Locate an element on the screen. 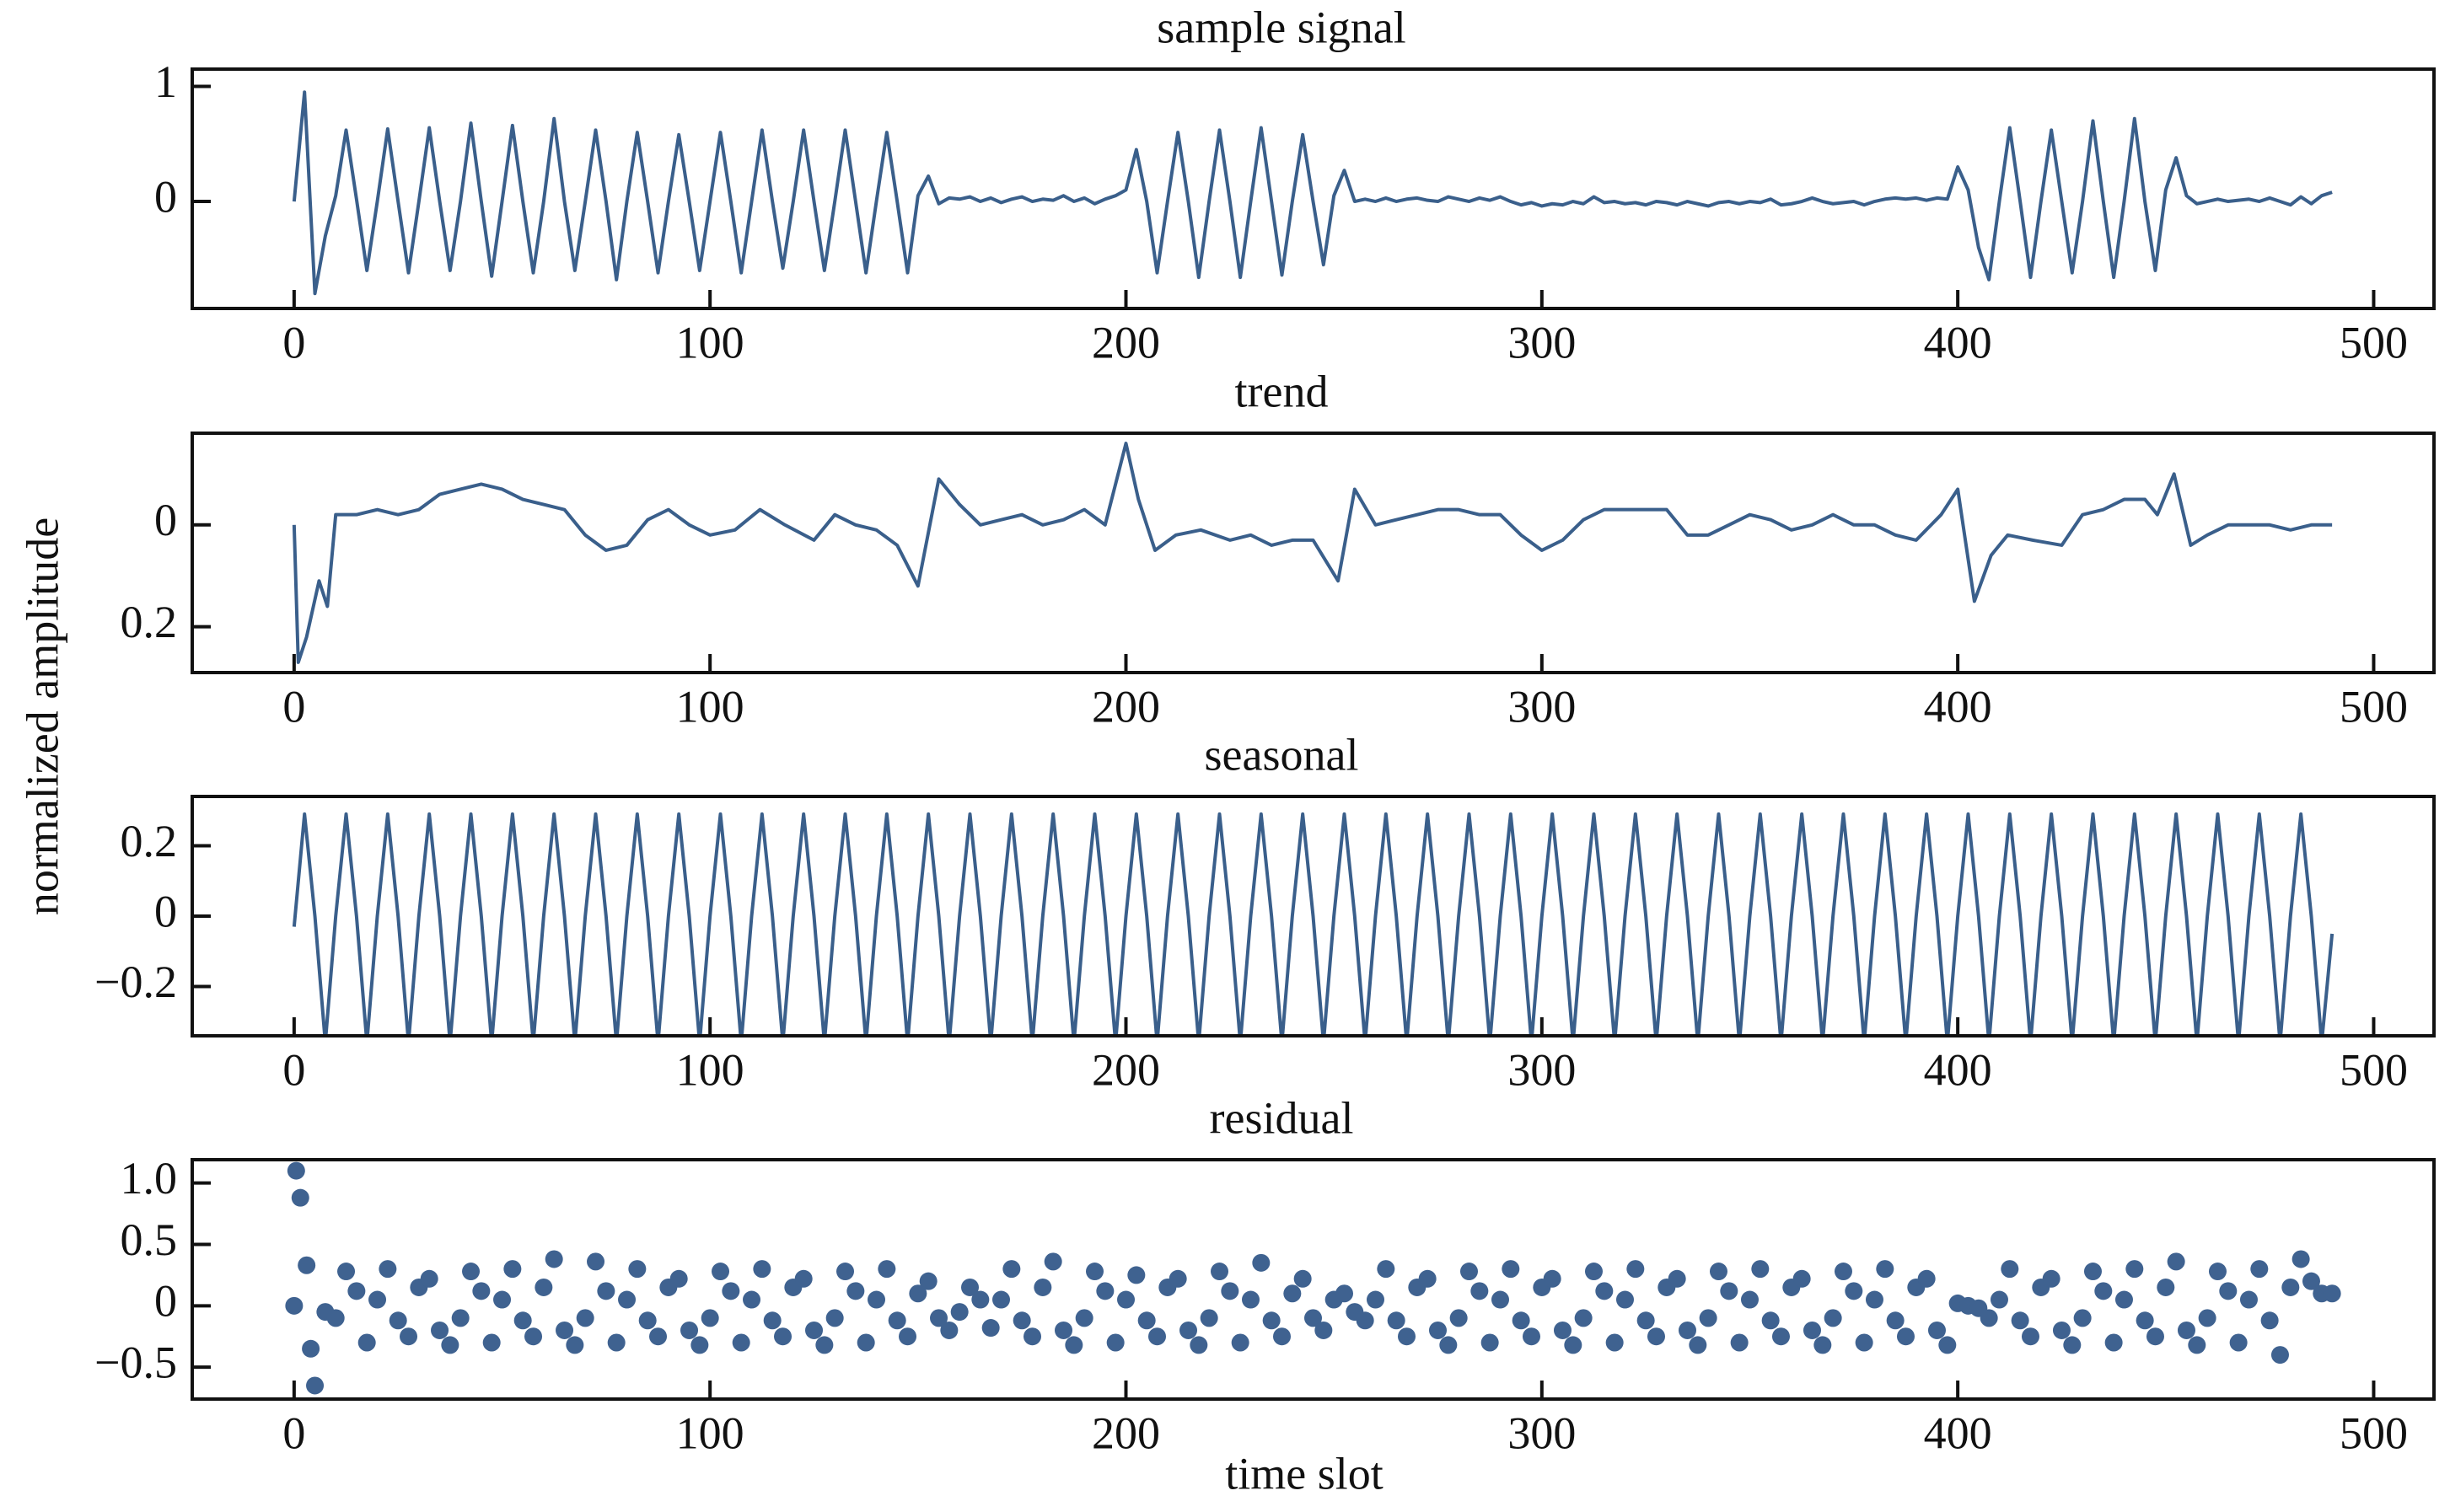 The image size is (2450, 1512). axes-frame is located at coordinates (1313, 188).